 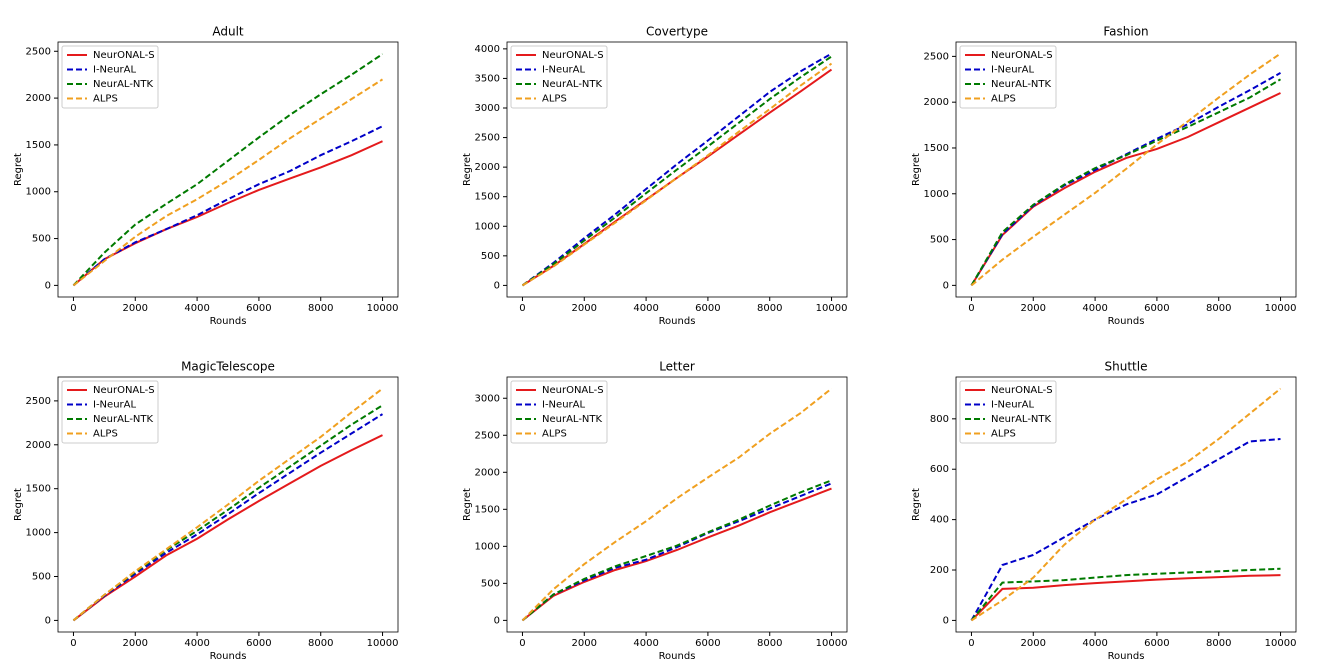 I want to click on chart-title: Letter, so click(x=677, y=367).